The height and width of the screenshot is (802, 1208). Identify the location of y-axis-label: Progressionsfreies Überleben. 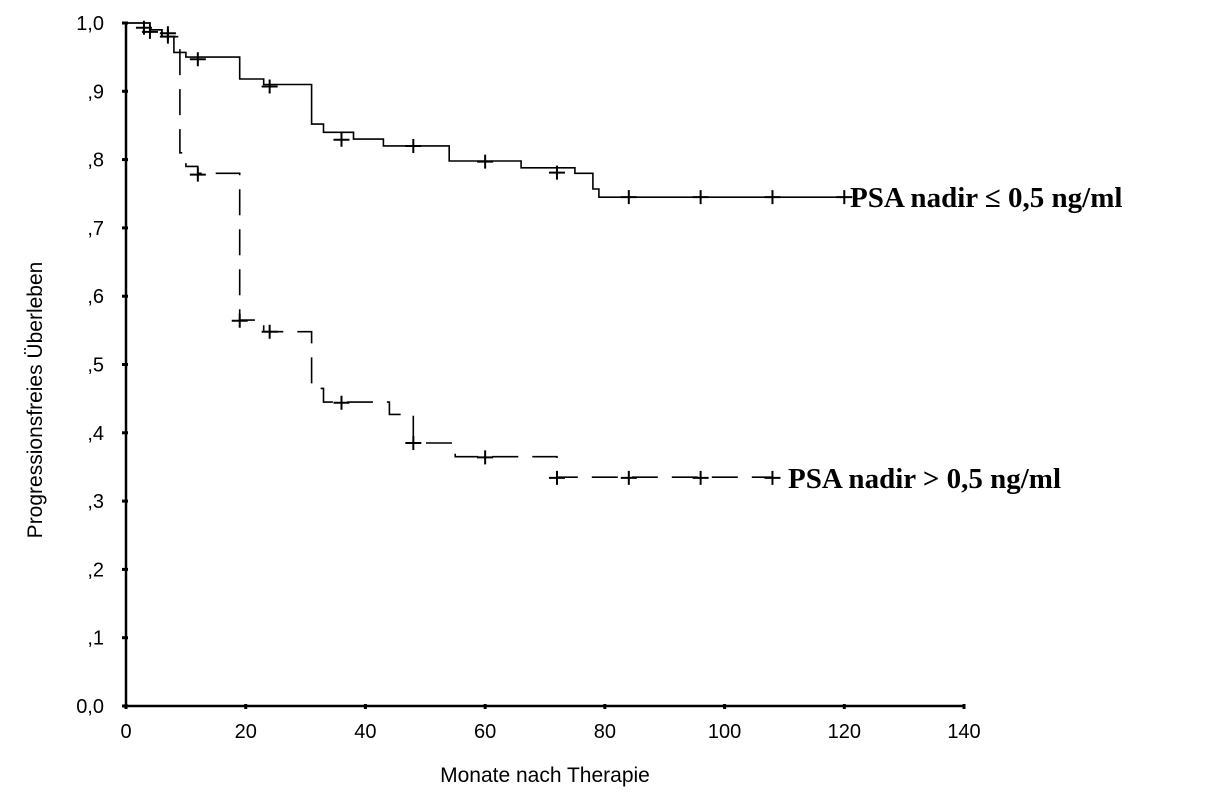
(35, 400).